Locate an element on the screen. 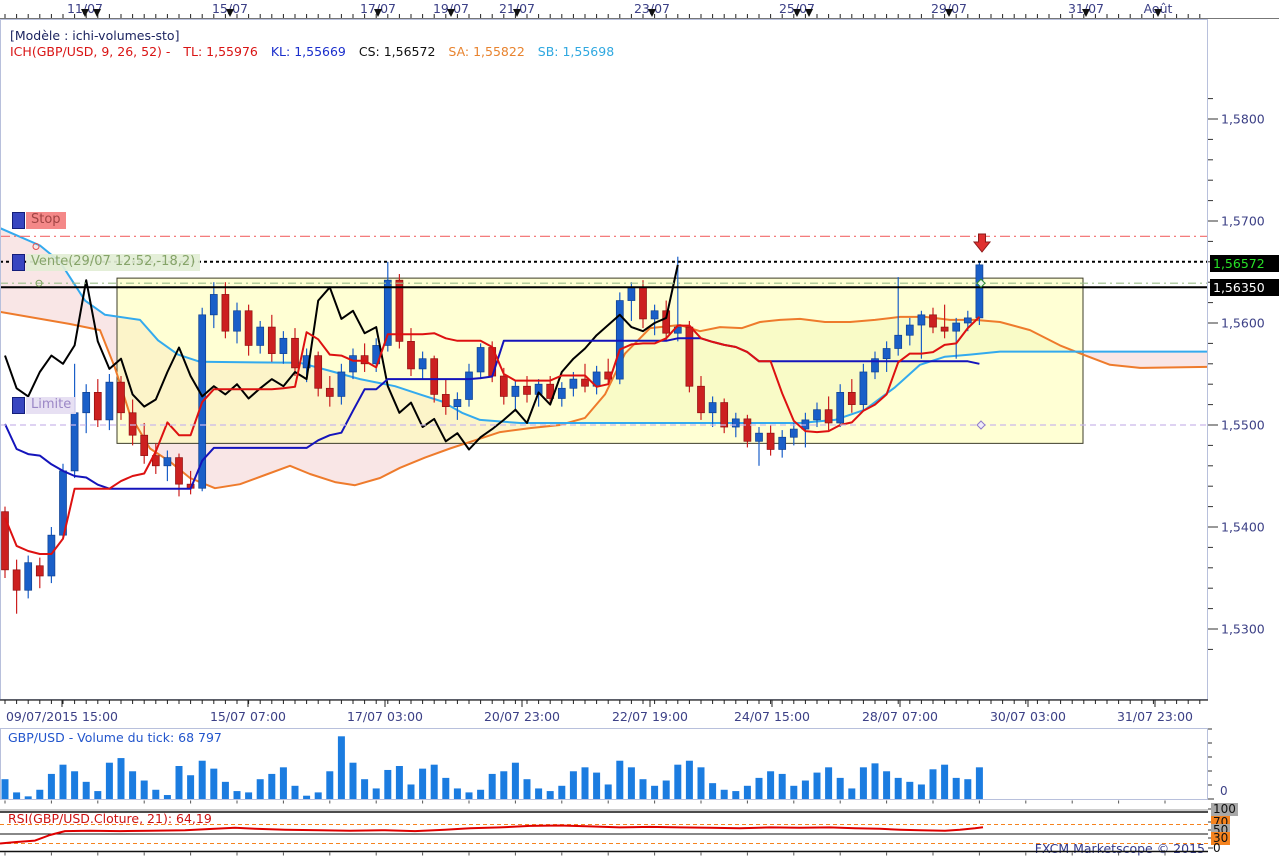 This screenshot has width=1279, height=860. x-axis-bottom-label: 30/07 03:00 is located at coordinates (1028, 716).